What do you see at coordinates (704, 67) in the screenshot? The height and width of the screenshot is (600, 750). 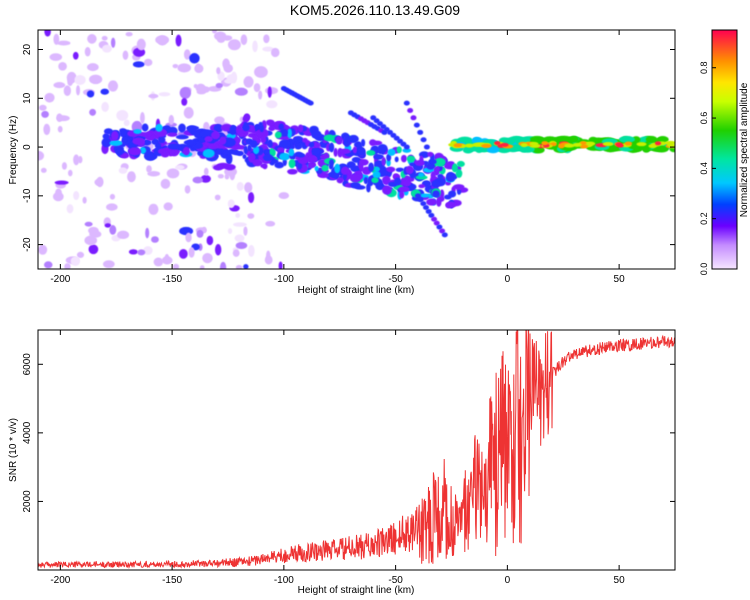 I see `colorbar-tick-label: 0.8` at bounding box center [704, 67].